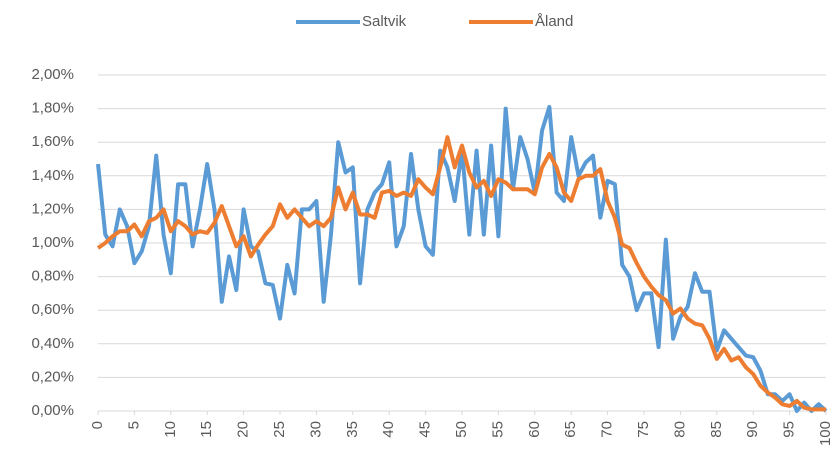 Image resolution: width=833 pixels, height=462 pixels. What do you see at coordinates (643, 429) in the screenshot?
I see `x-tick-label: 75` at bounding box center [643, 429].